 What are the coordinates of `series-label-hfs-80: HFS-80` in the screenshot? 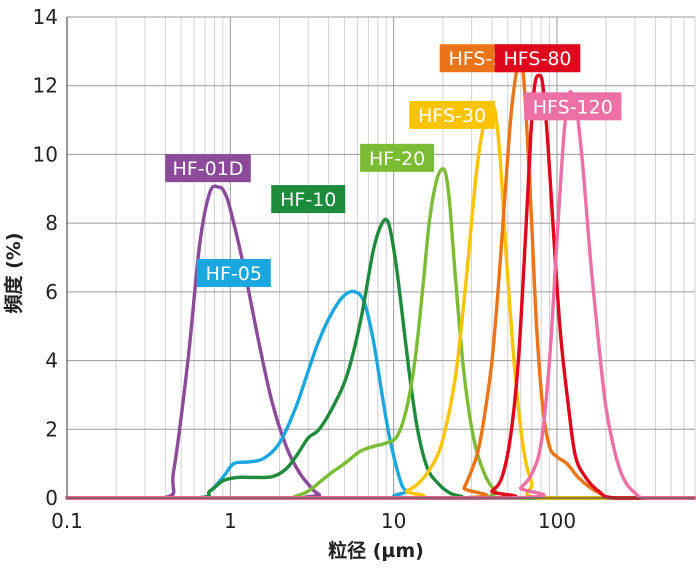 It's located at (538, 59).